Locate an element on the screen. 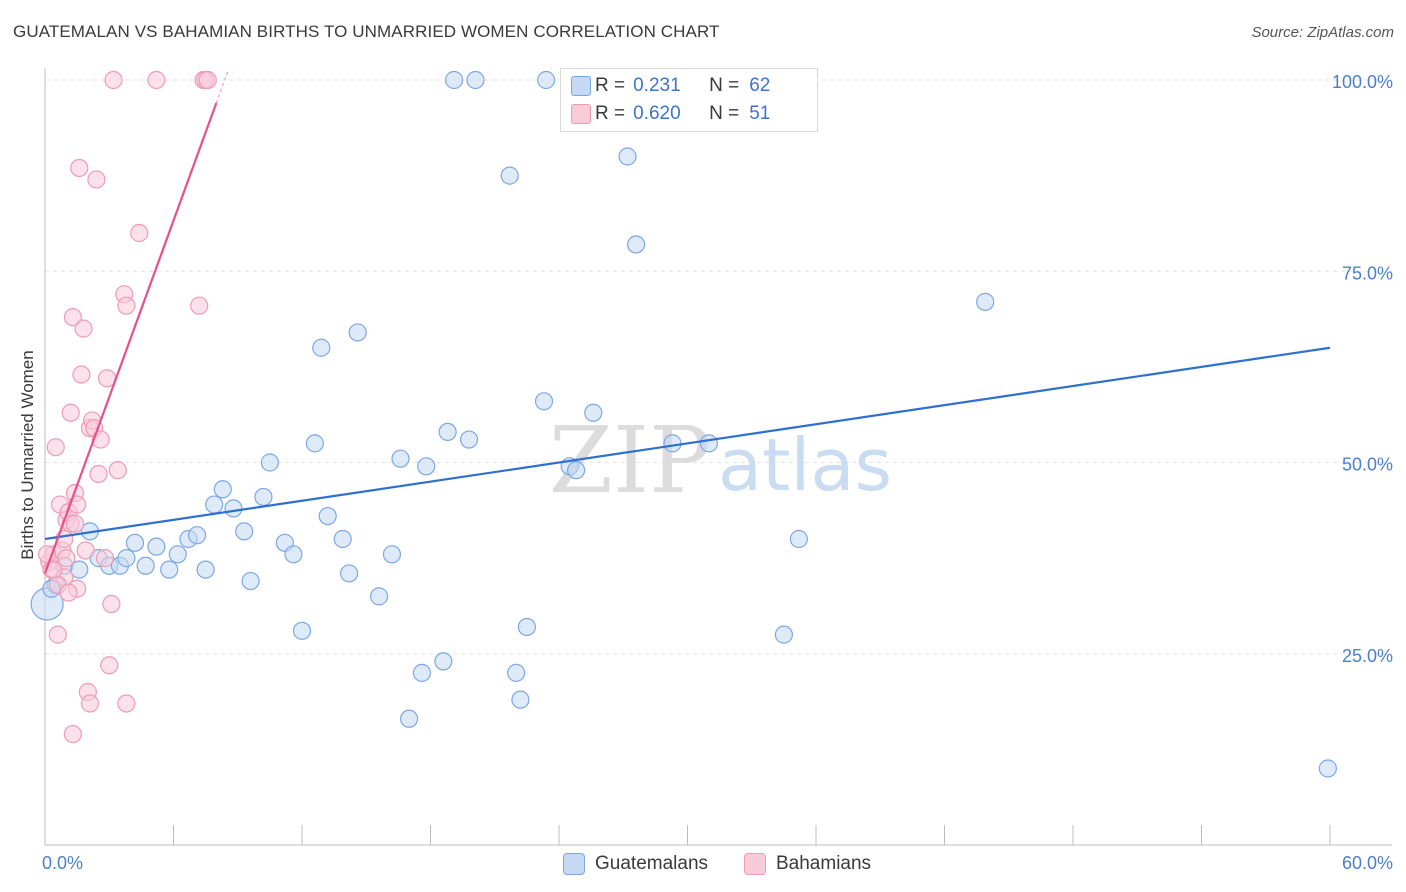  y-tick-labels: 25.0% 50.0% 75.0% 100.0% is located at coordinates (1362, 369).